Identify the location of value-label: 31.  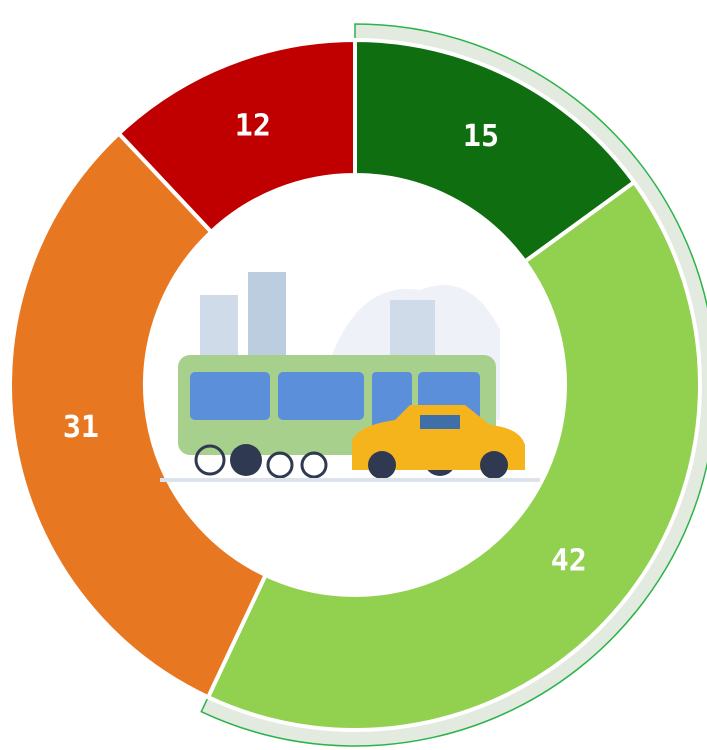
(81, 427).